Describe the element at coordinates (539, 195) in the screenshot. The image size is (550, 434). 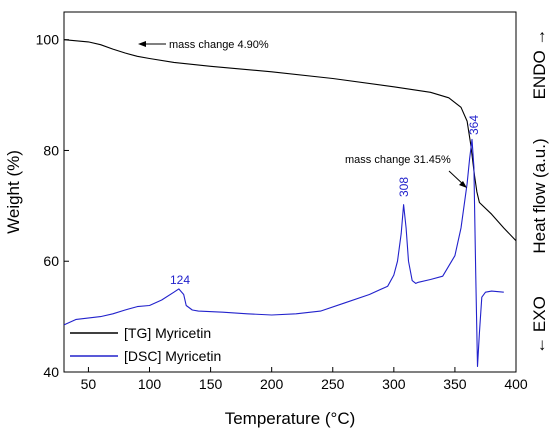
I see `heat-flow-axis-title: Heat flow (a.u.)` at that location.